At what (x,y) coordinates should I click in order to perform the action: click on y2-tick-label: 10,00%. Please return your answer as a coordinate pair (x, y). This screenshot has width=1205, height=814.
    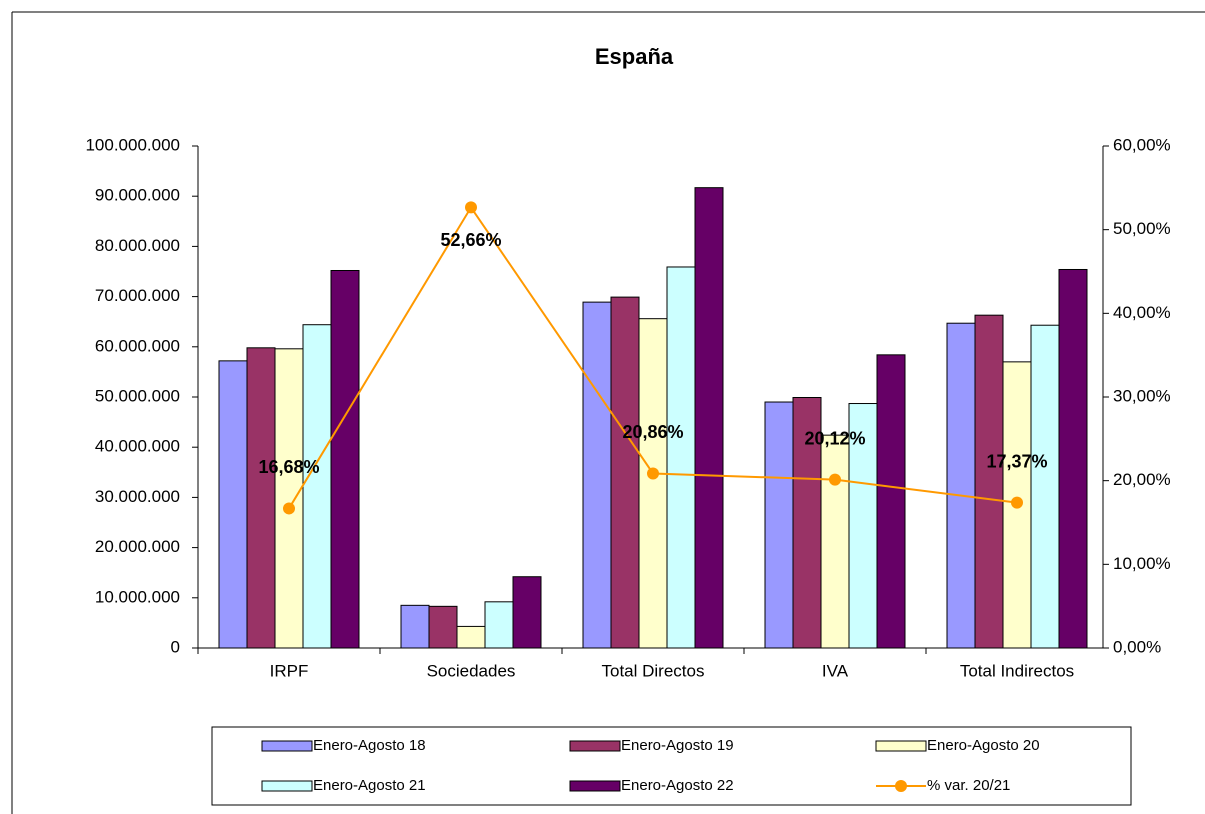
    Looking at the image, I should click on (1142, 563).